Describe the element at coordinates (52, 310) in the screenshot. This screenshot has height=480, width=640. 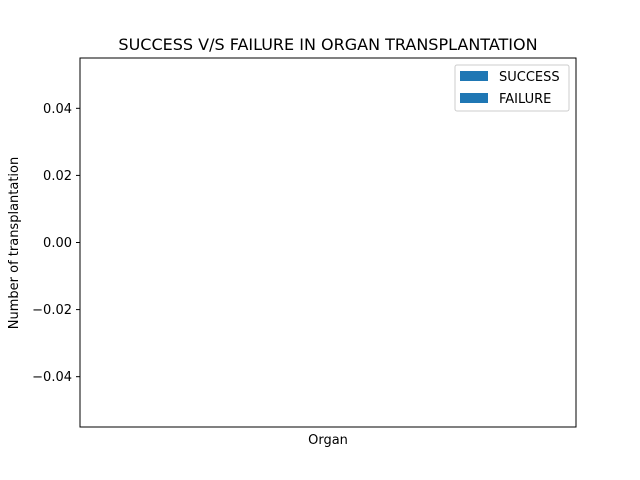
I see `y-tick-label: −0.02` at that location.